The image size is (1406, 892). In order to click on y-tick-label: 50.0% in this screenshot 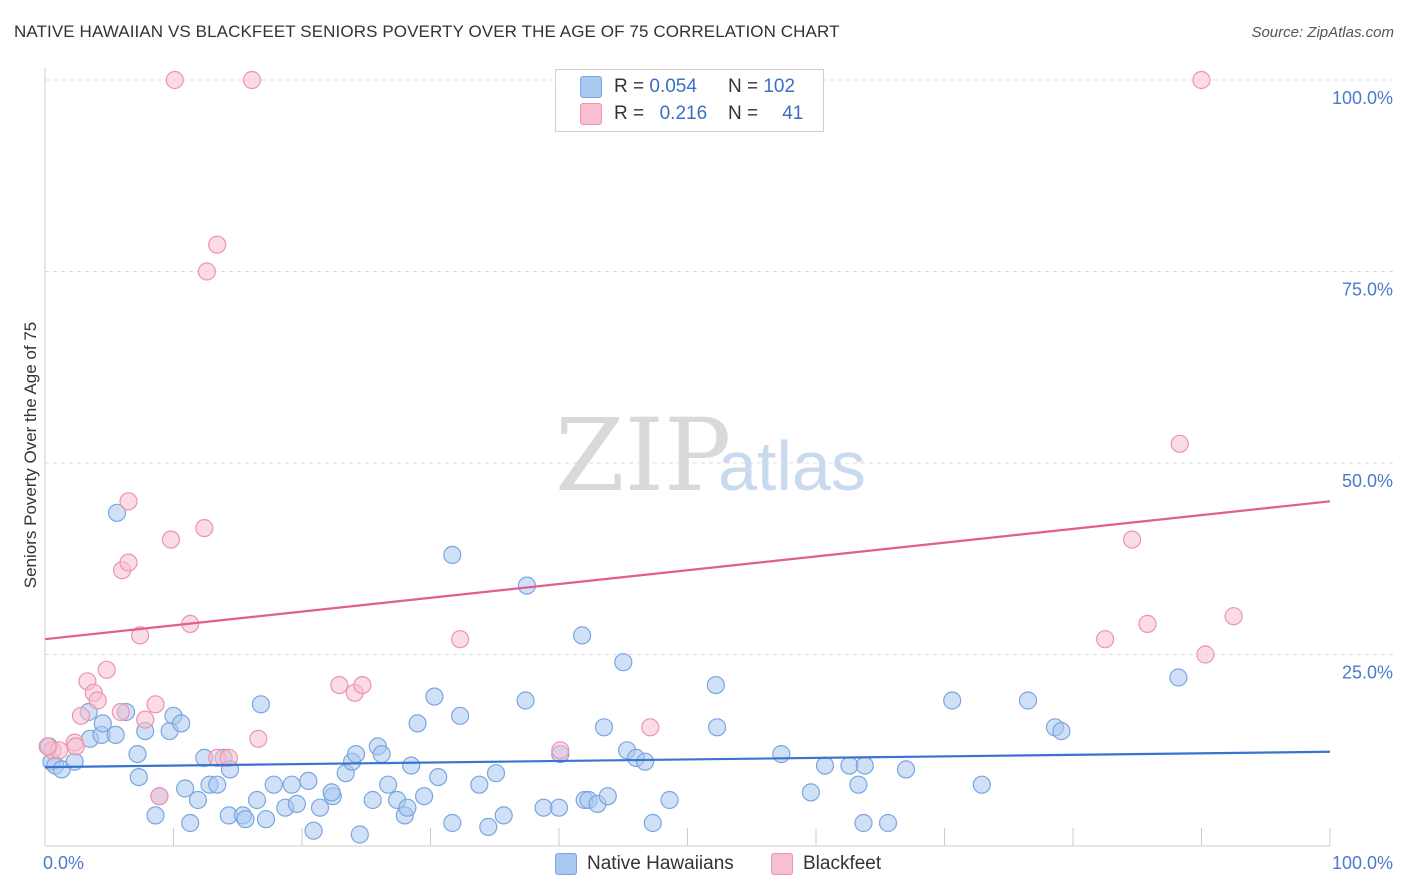, I will do `click(1367, 481)`.